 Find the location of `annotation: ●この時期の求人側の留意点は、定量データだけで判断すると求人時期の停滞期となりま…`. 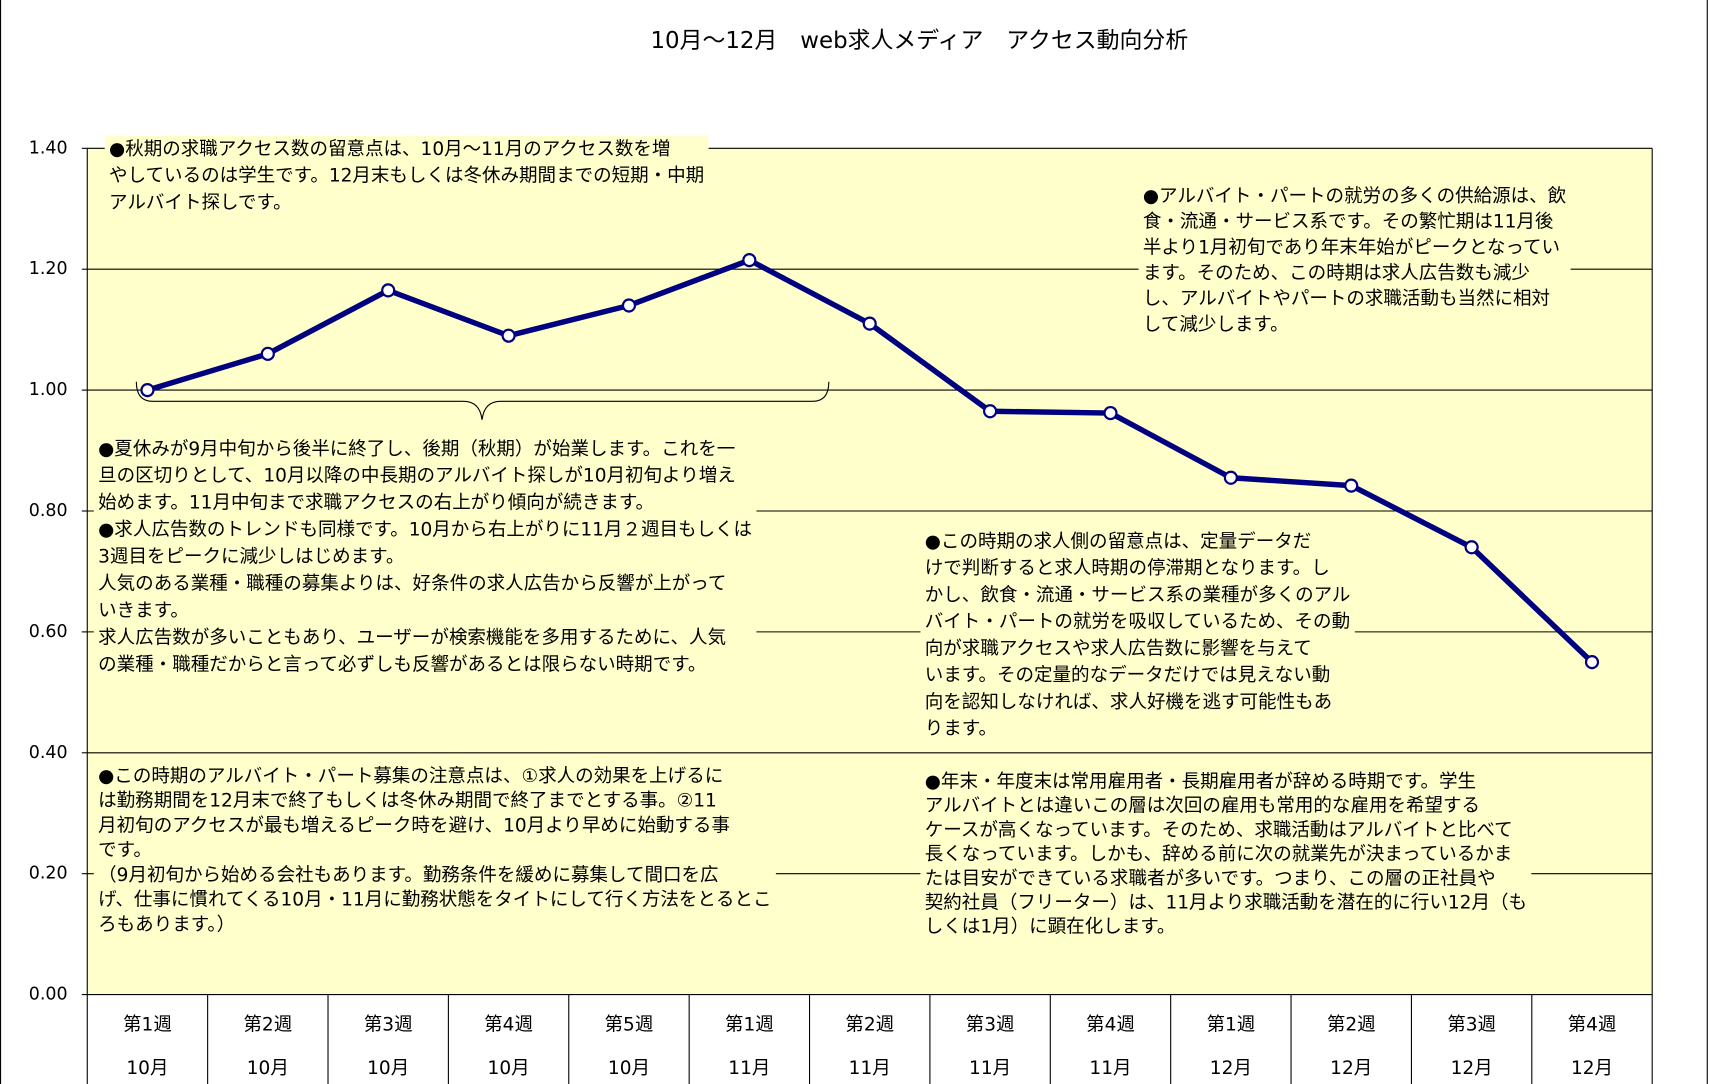

annotation: ●この時期の求人側の留意点は、定量データだけで判断すると求人時期の停滞期となりま… is located at coordinates (1137, 635).